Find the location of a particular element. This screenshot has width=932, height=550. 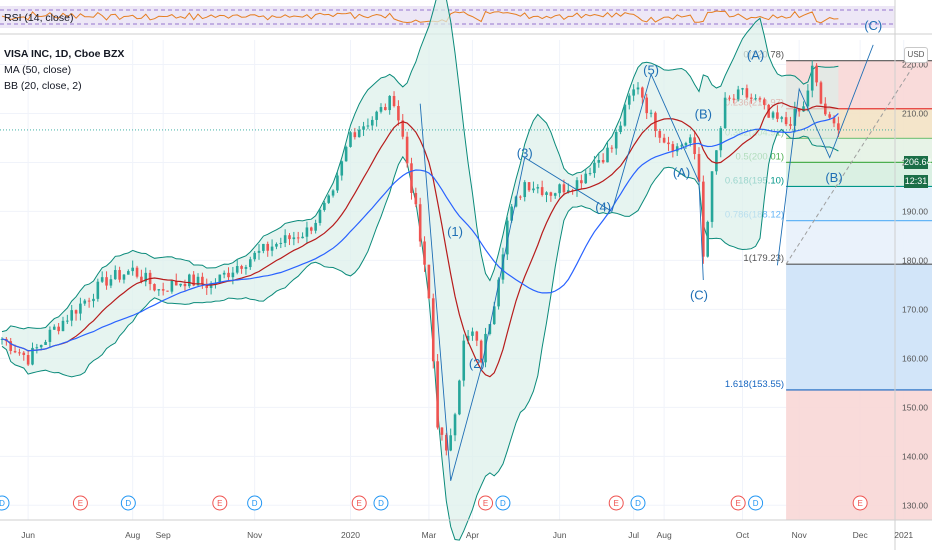

event-marker-circle is located at coordinates (5, 503).